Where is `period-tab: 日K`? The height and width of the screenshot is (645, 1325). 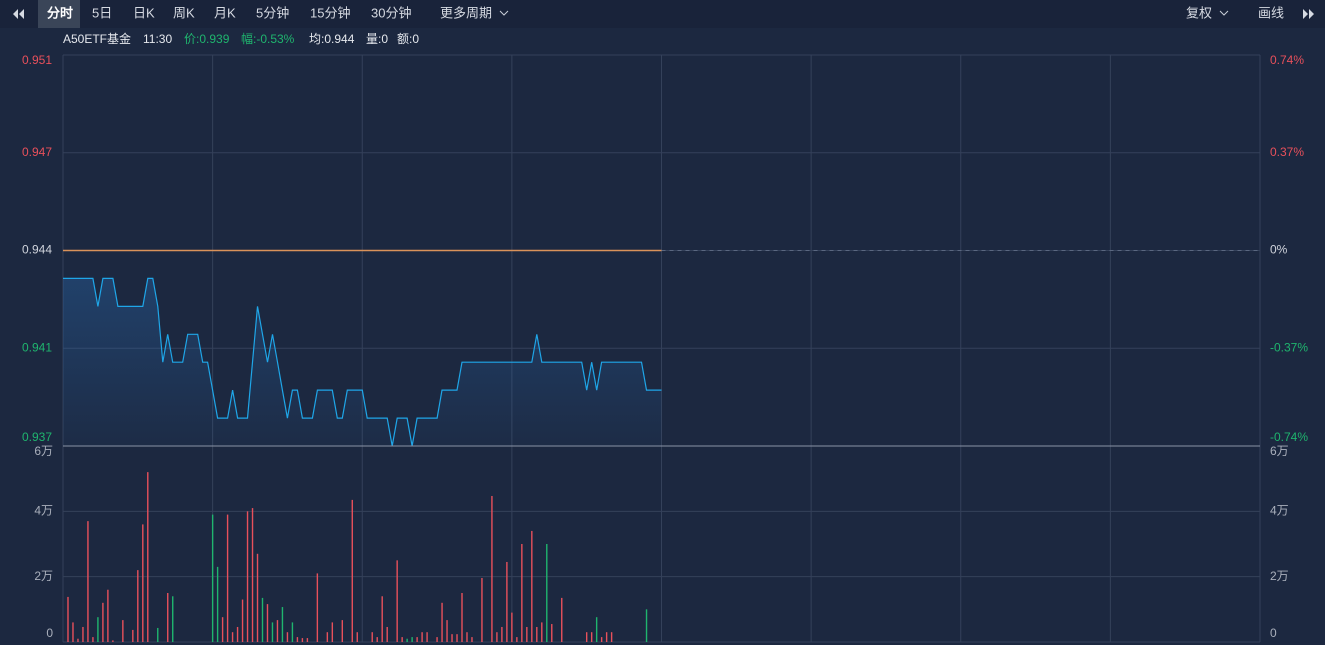
period-tab: 日K is located at coordinates (144, 12).